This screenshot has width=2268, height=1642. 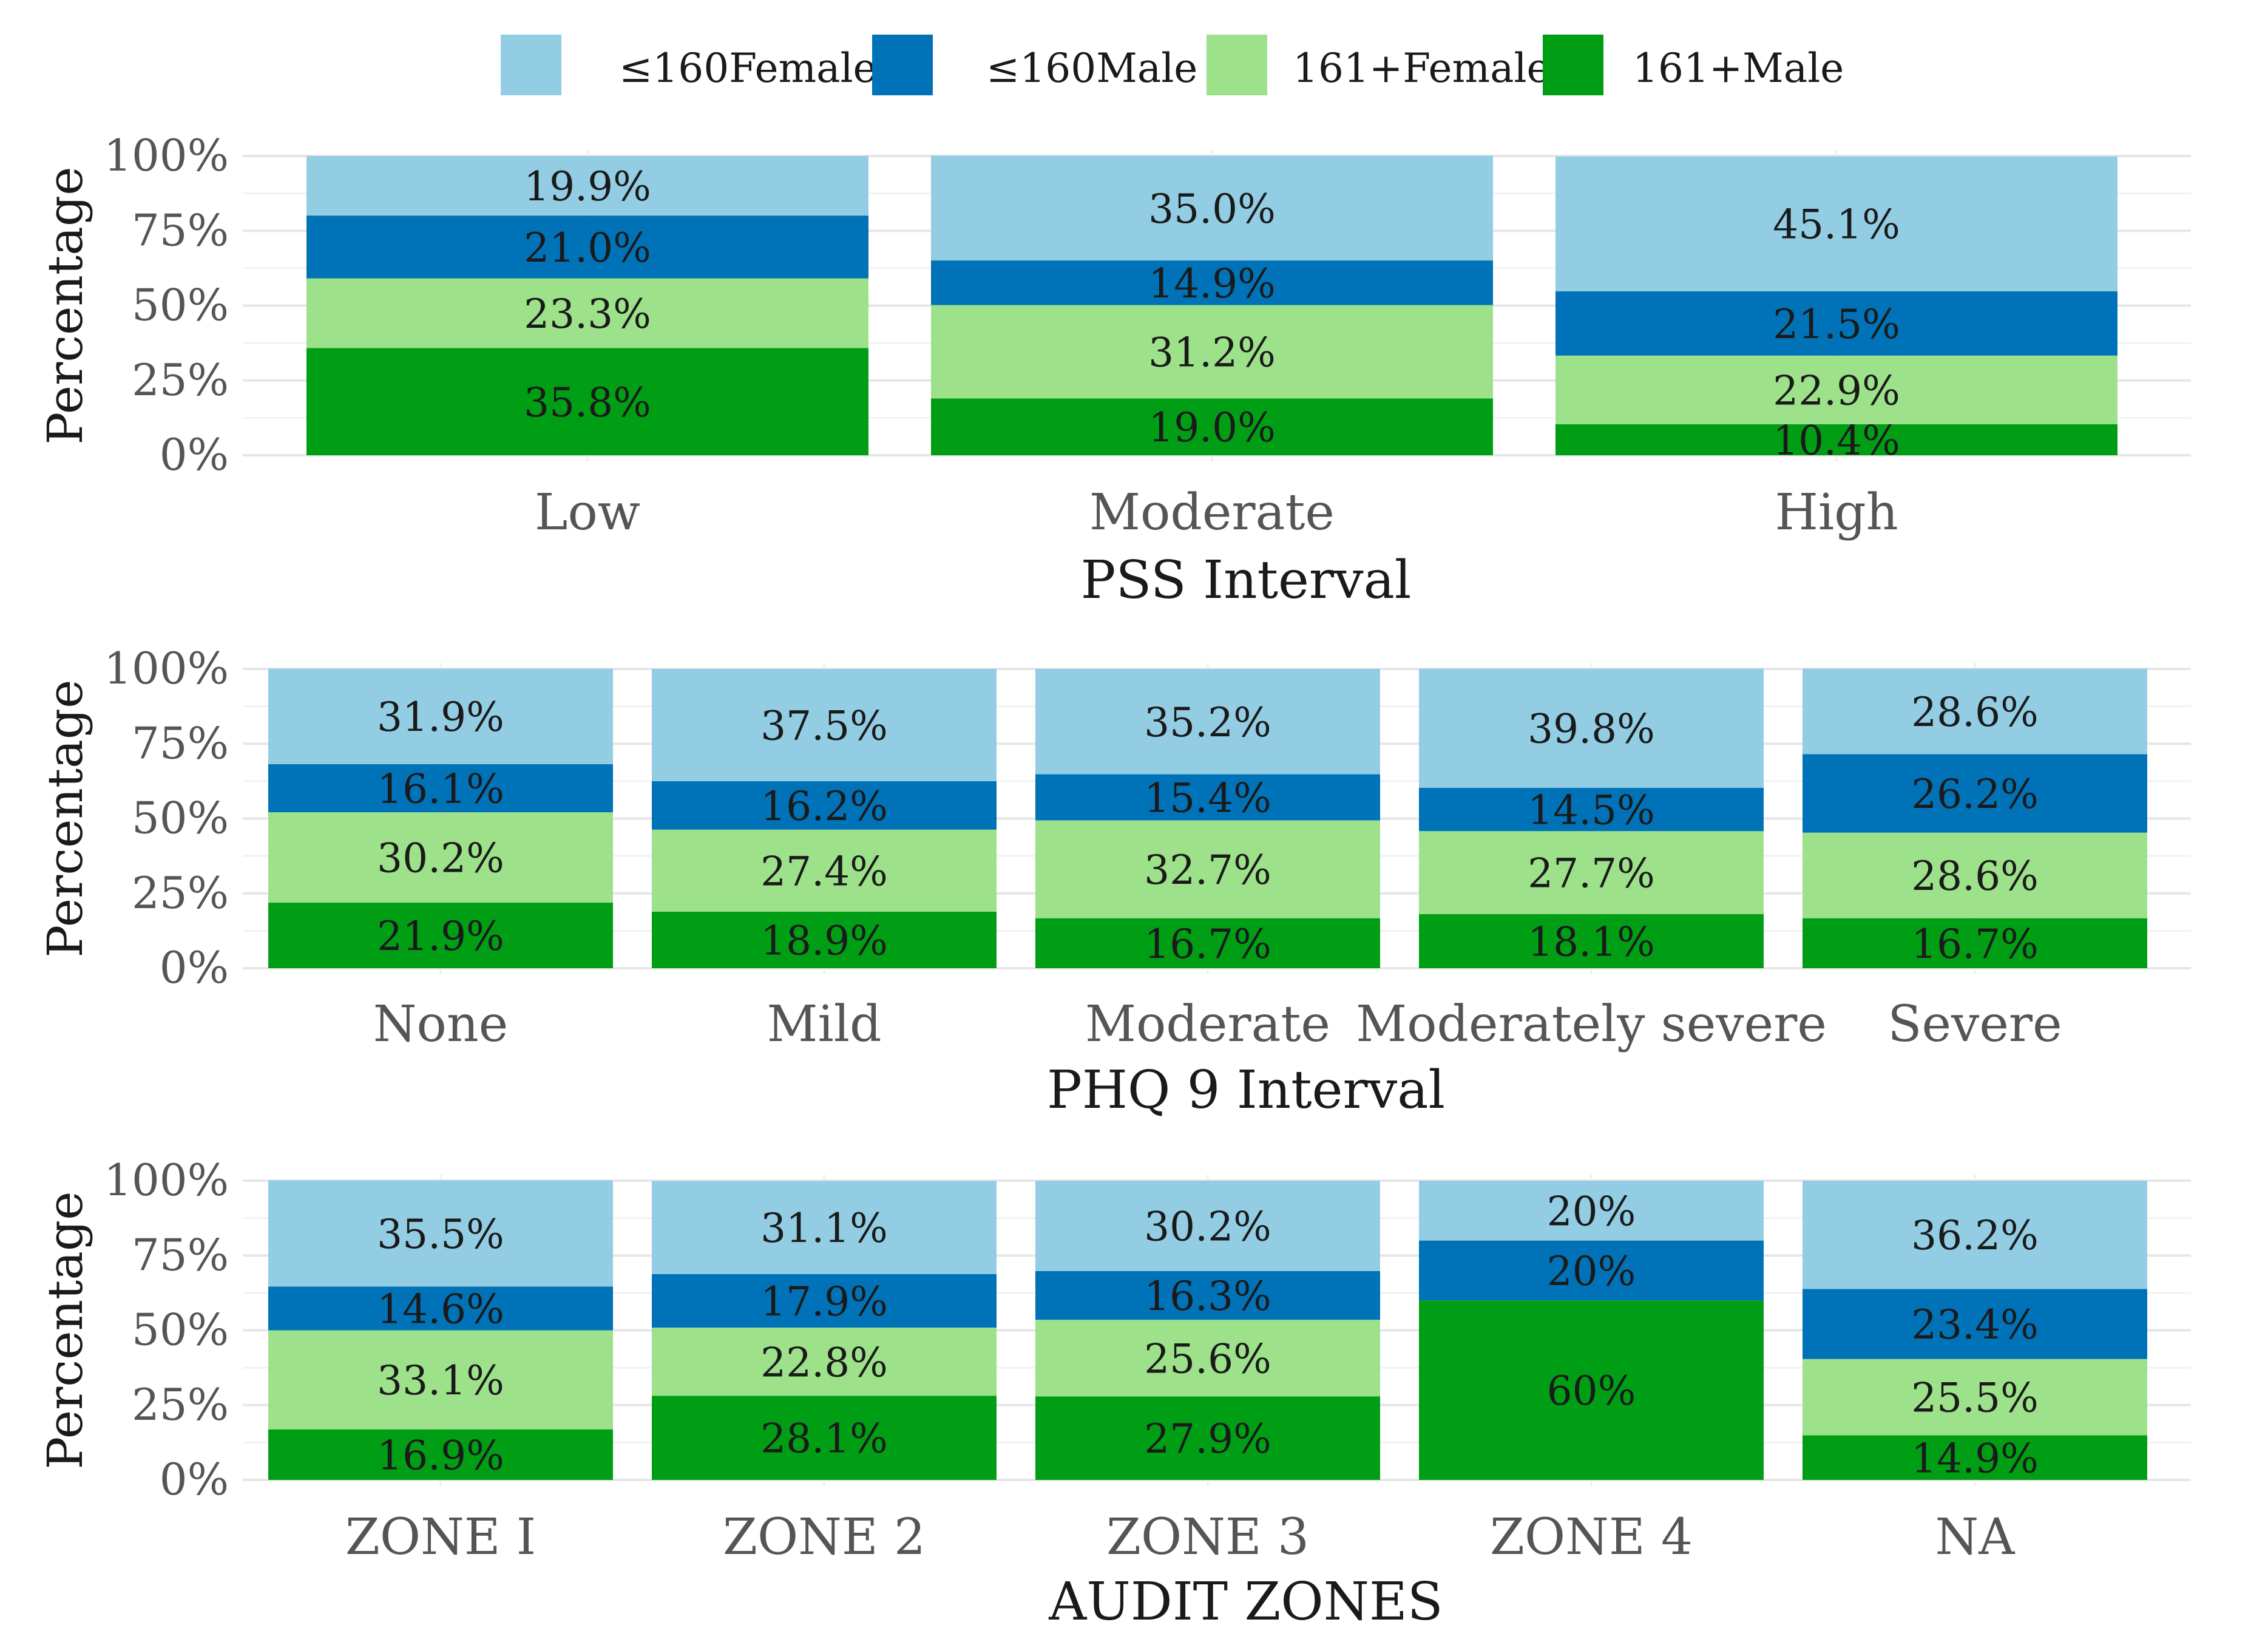 I want to click on bar-segment-p2-c3-s3, so click(x=1591, y=1211).